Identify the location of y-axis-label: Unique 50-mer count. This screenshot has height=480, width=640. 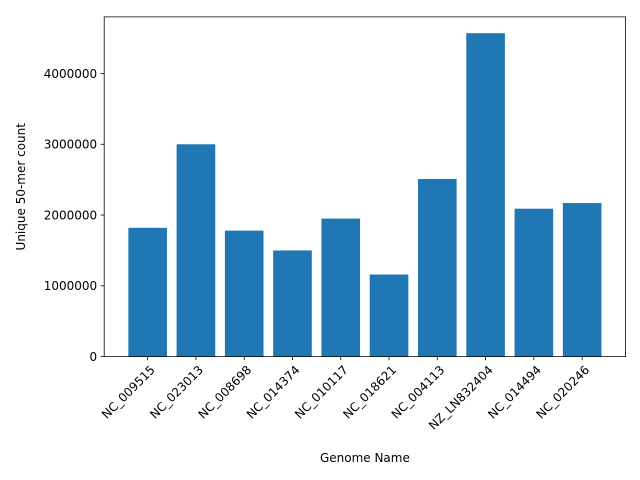
(21, 187).